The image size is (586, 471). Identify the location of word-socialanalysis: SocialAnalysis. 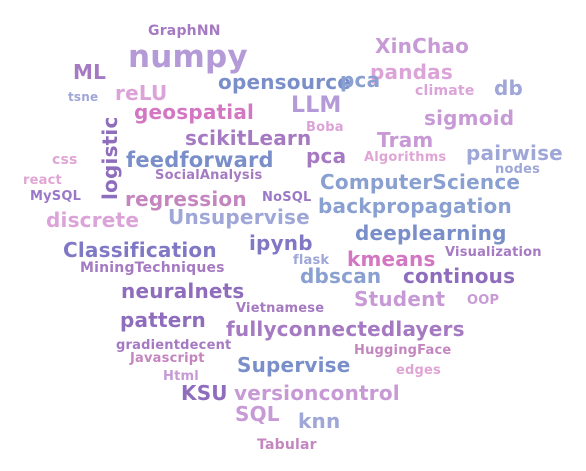
(209, 175).